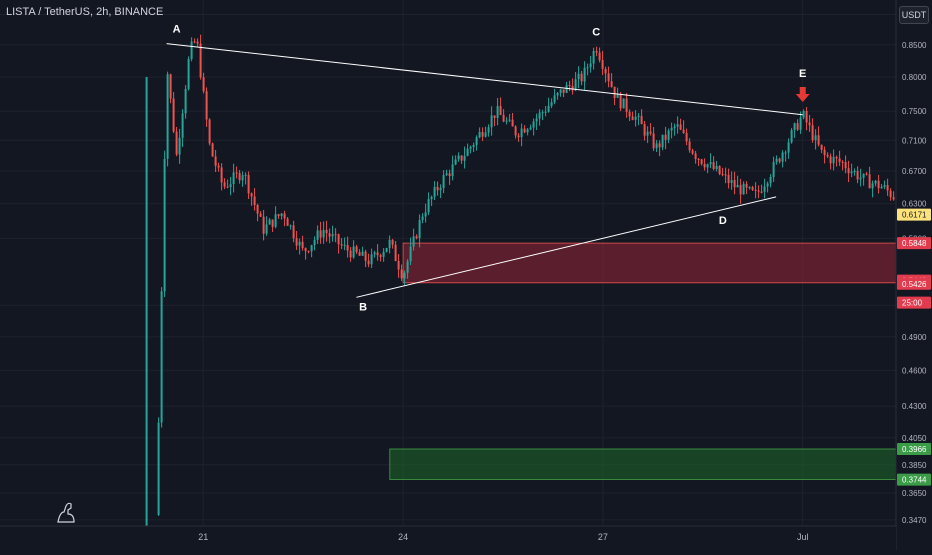  What do you see at coordinates (914, 370) in the screenshot?
I see `price-tick: 0.4600` at bounding box center [914, 370].